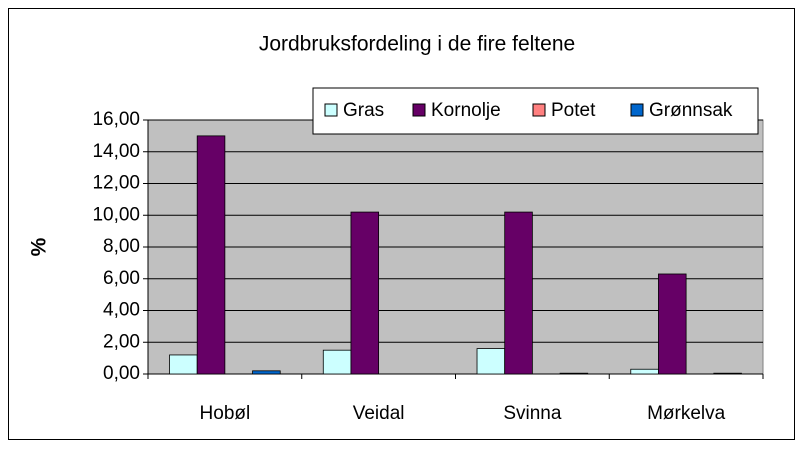 The image size is (802, 449). I want to click on legend-label: Grønnsak, so click(691, 110).